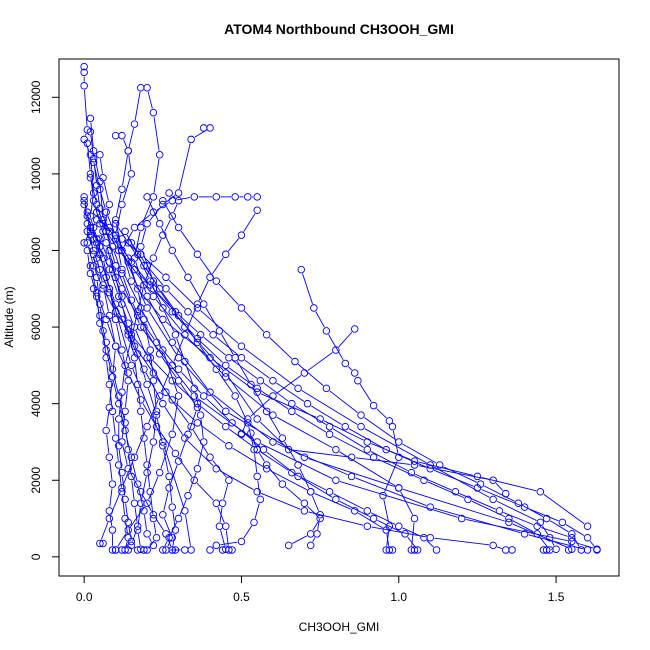 This screenshot has width=650, height=650. Describe the element at coordinates (36, 403) in the screenshot. I see `y-tick-label: 4000` at that location.